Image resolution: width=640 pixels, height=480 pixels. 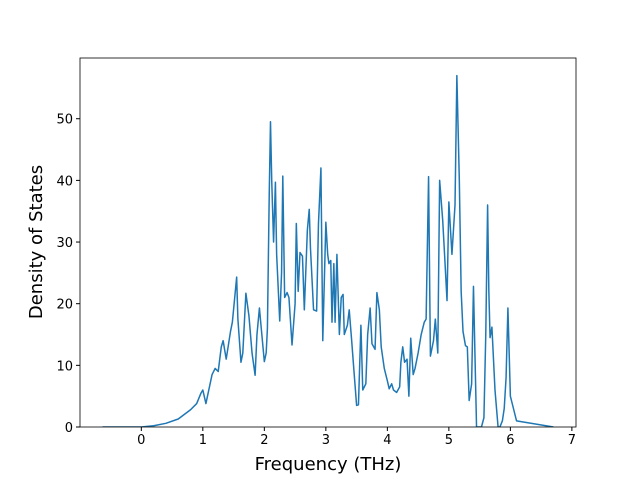 I want to click on x-tick-label: 2, so click(x=264, y=440).